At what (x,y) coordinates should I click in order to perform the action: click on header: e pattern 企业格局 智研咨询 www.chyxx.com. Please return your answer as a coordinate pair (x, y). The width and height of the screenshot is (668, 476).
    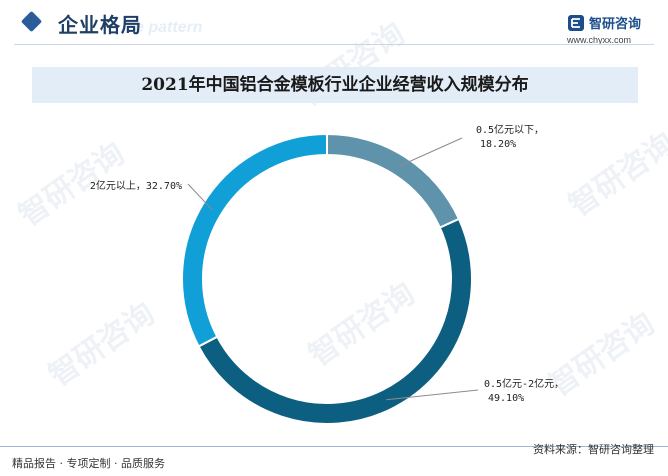
    Looking at the image, I should click on (334, 31).